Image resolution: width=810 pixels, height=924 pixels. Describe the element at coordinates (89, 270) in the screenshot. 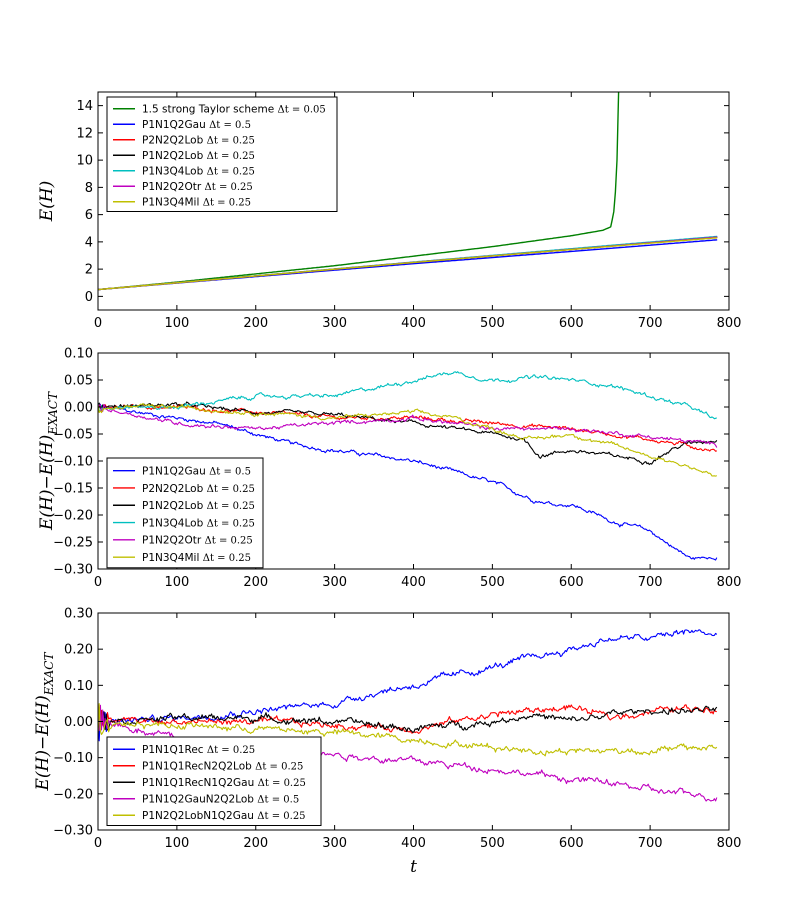

I see `y-tick-label: 2` at that location.